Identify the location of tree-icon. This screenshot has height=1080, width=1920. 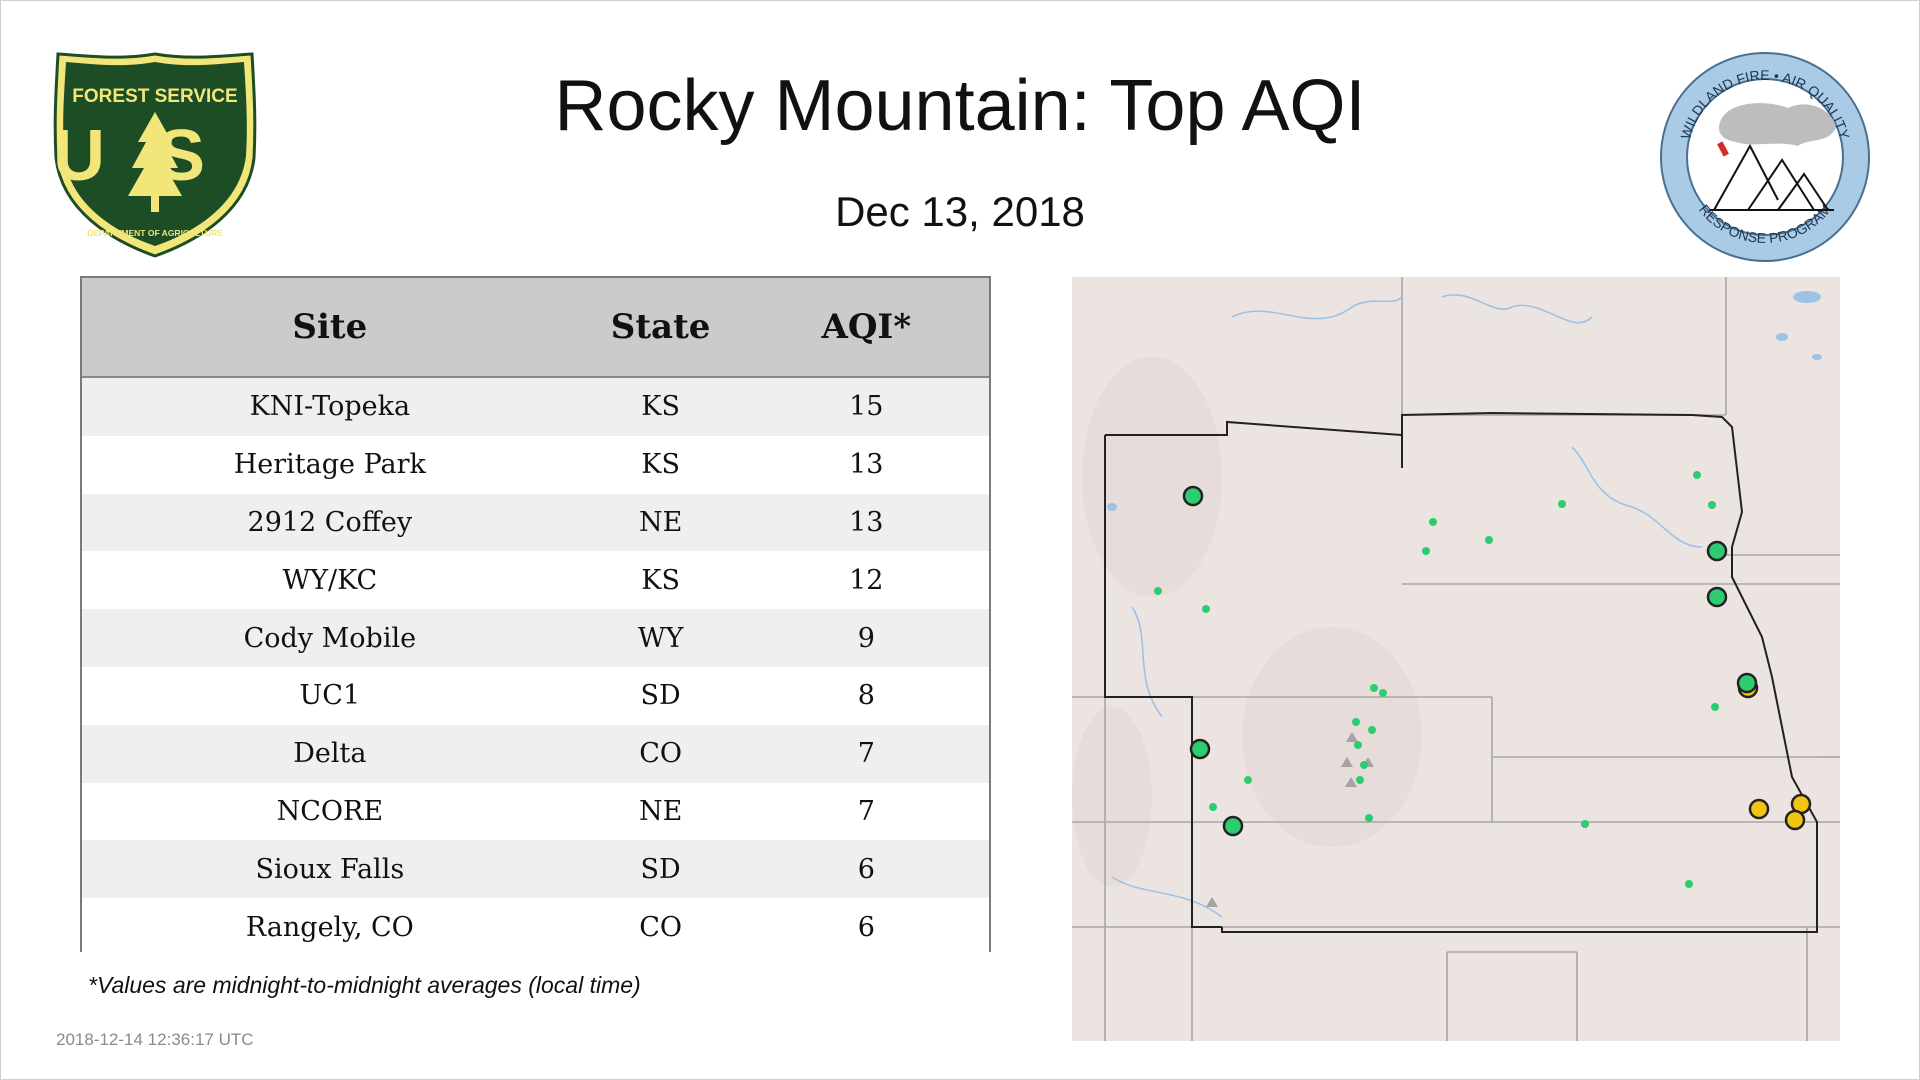
(155, 162).